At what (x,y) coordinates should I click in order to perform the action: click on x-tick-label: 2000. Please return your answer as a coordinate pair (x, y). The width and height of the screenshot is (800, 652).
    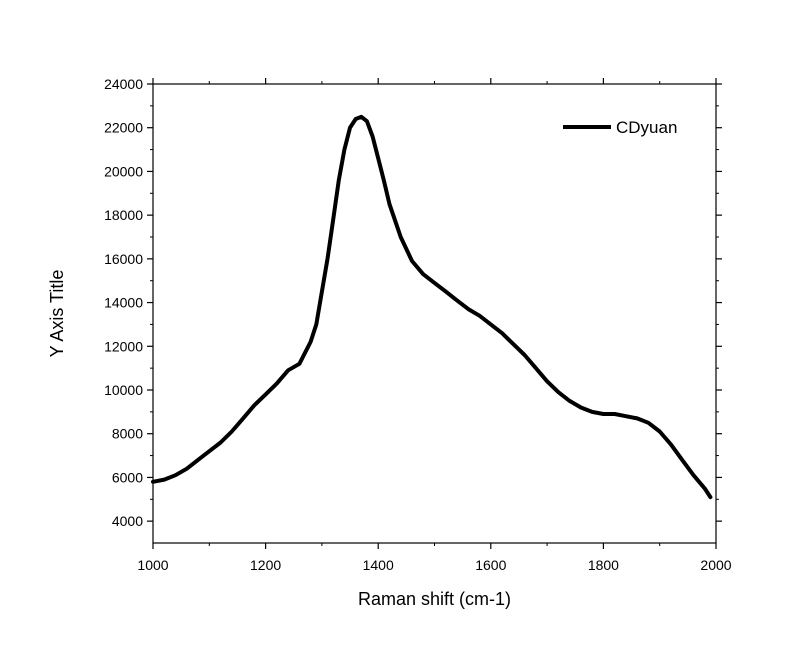
    Looking at the image, I should click on (715, 565).